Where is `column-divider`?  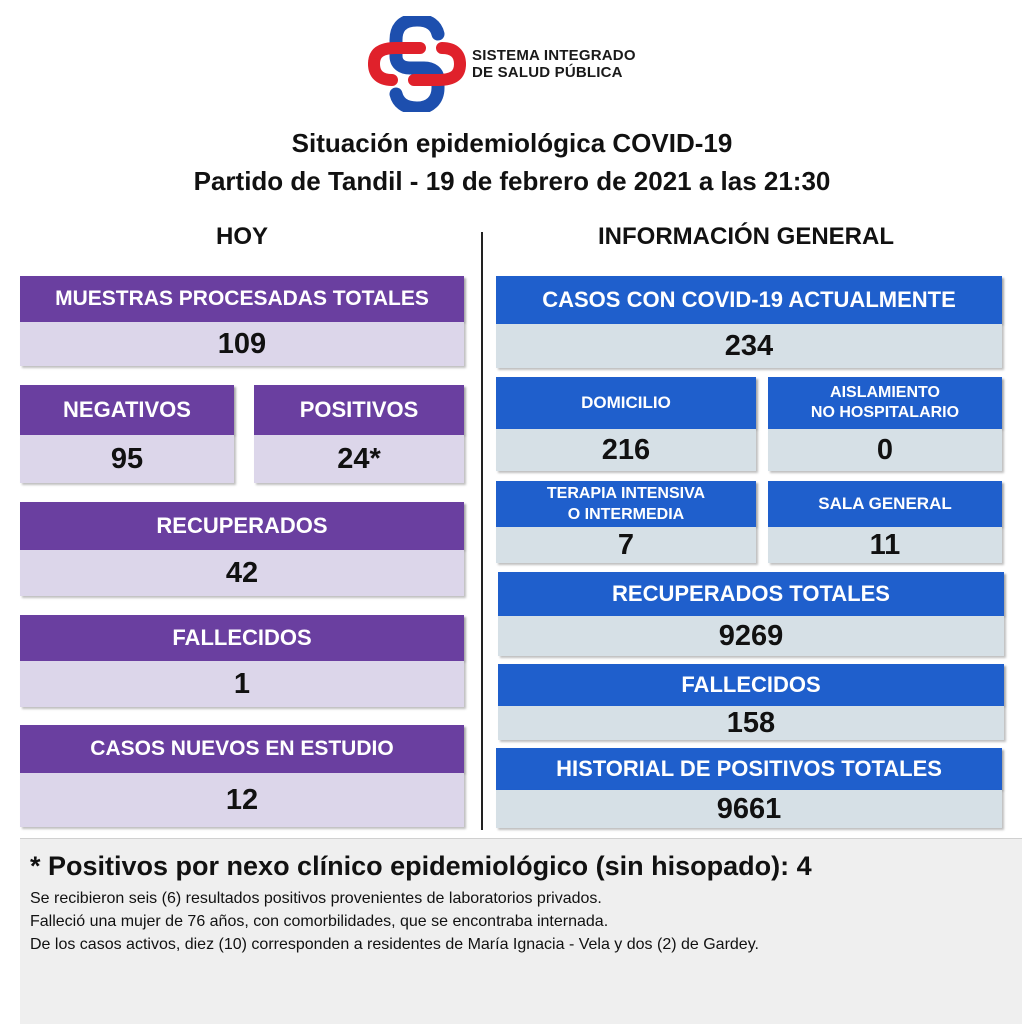
column-divider is located at coordinates (482, 531).